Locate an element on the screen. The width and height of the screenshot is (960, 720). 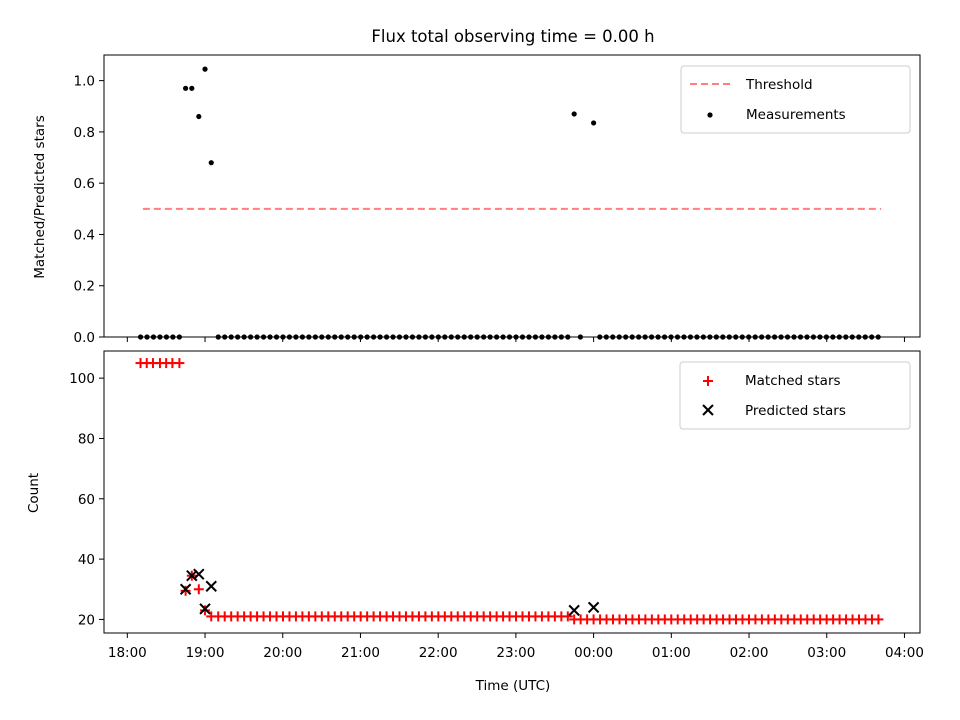
bottom-xtick-label: 21:00 is located at coordinates (360, 653).